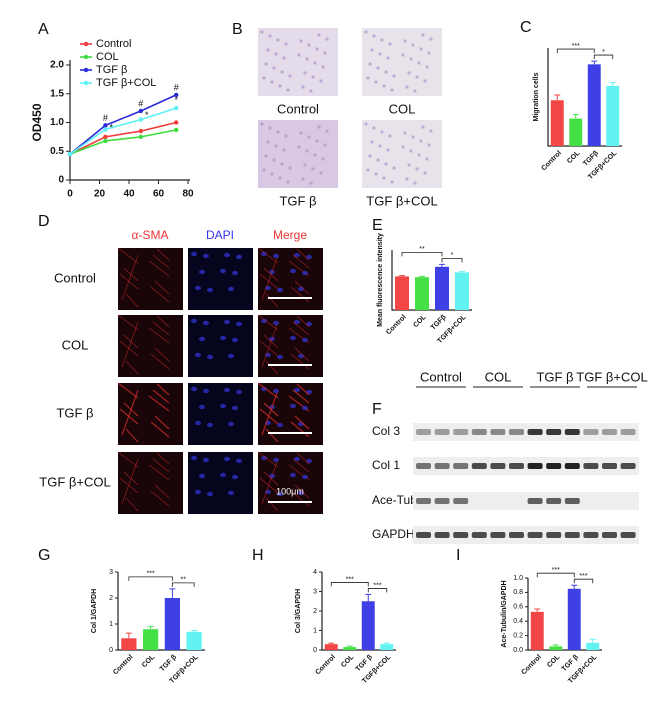 Image resolution: width=664 pixels, height=703 pixels. I want to click on panel-letter: D, so click(44, 221).